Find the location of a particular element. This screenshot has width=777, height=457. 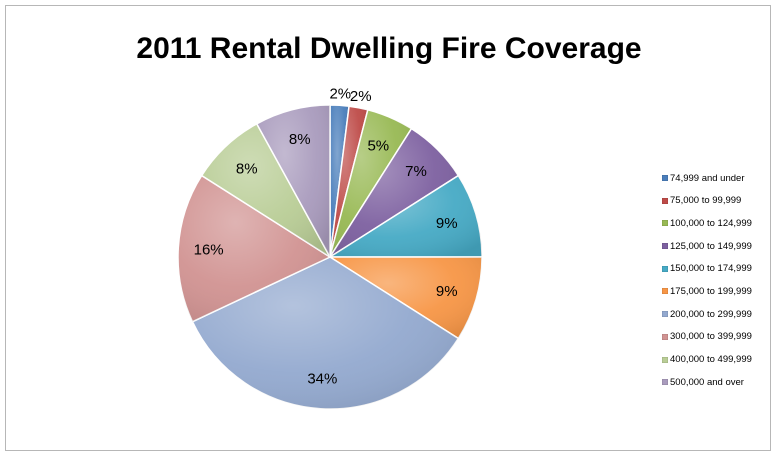

data-label-7: 34% is located at coordinates (322, 378).